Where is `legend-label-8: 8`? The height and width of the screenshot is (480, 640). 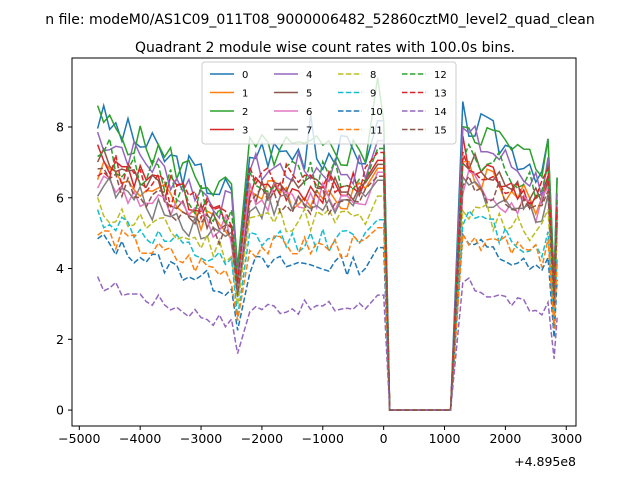
legend-label-8: 8 is located at coordinates (373, 75).